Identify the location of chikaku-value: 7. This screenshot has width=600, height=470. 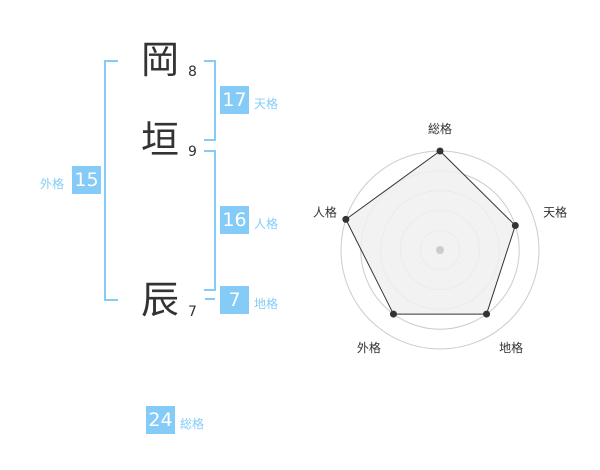
(234, 300).